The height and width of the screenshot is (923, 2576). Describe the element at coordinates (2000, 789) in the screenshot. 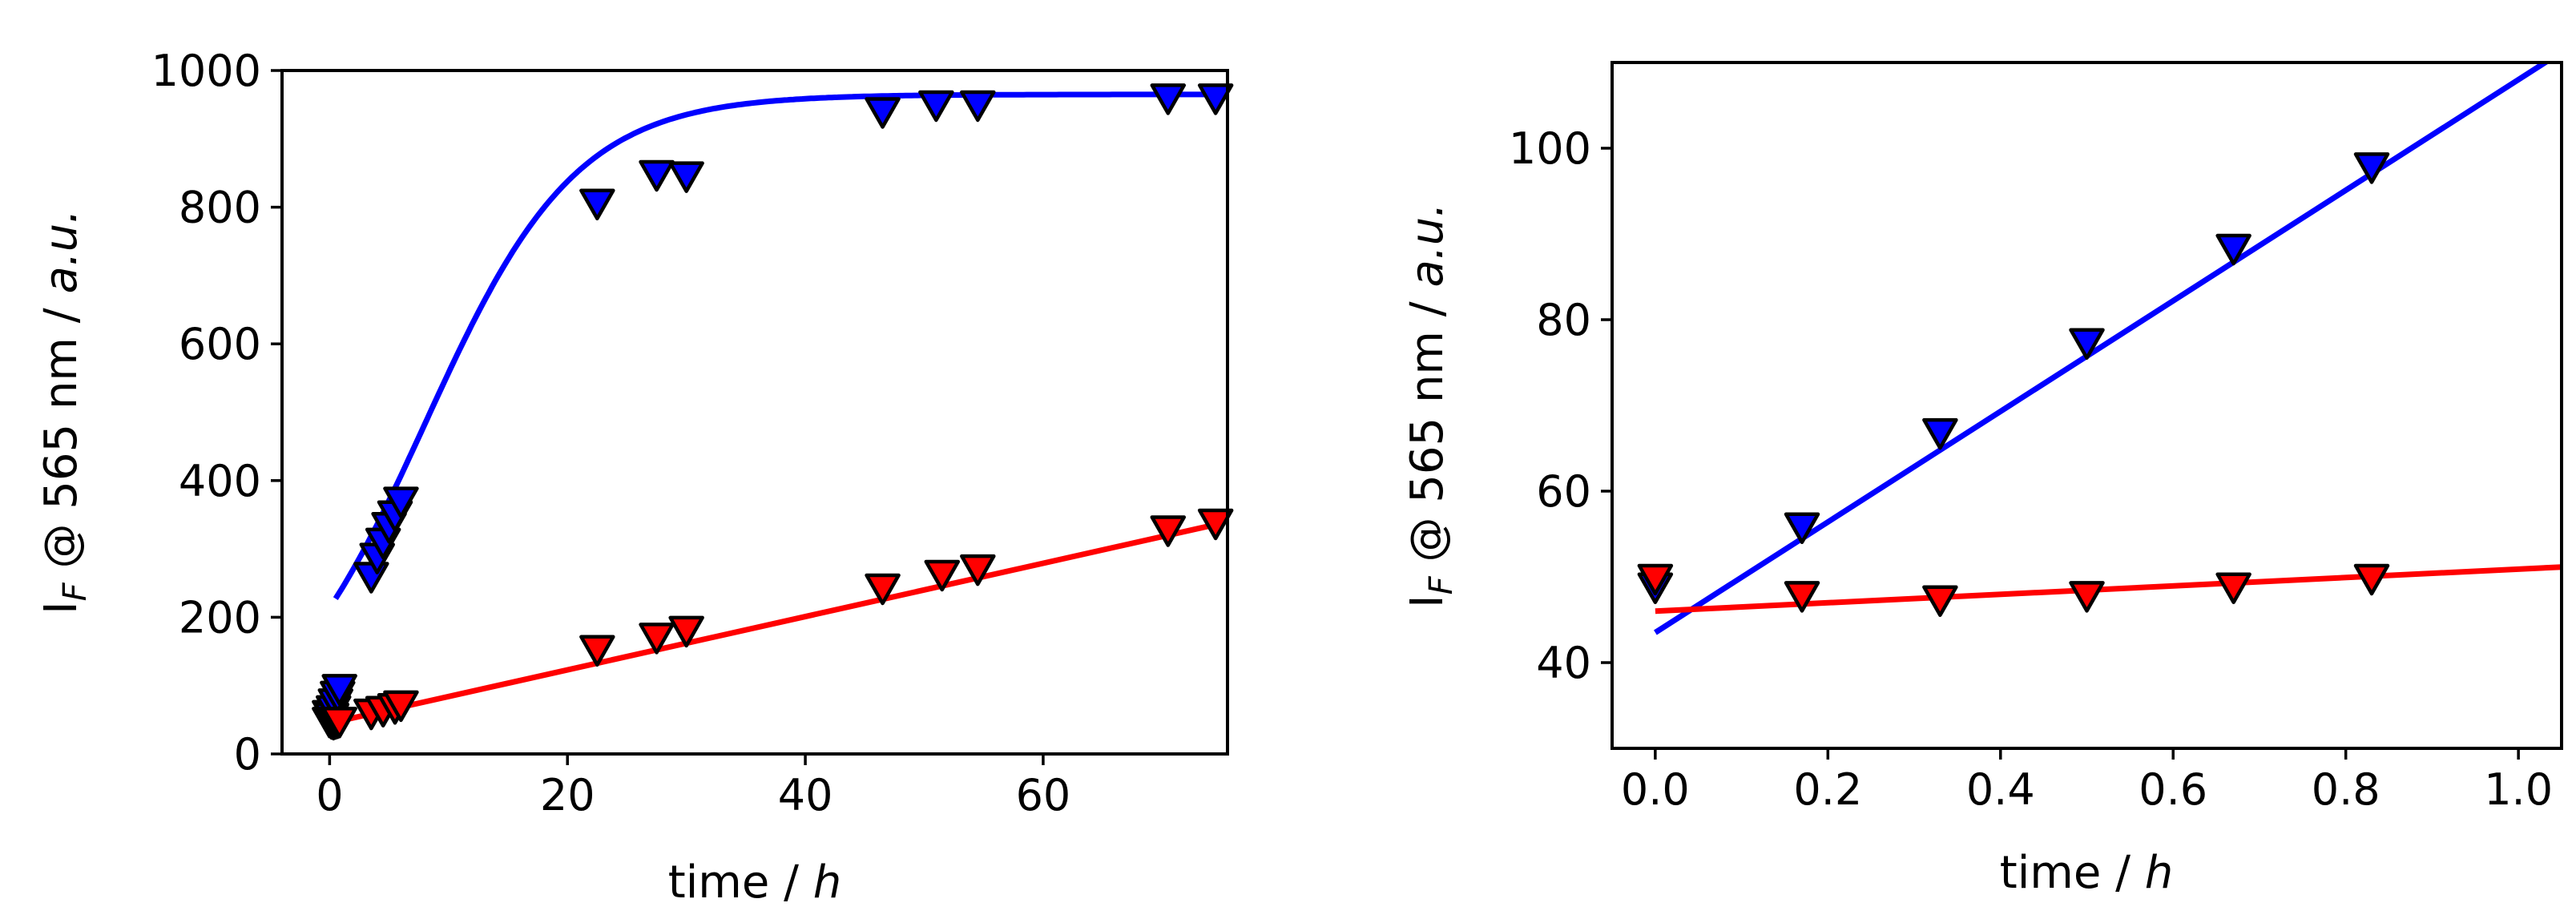

I see `chart-right-xtick-label: 0.4` at that location.